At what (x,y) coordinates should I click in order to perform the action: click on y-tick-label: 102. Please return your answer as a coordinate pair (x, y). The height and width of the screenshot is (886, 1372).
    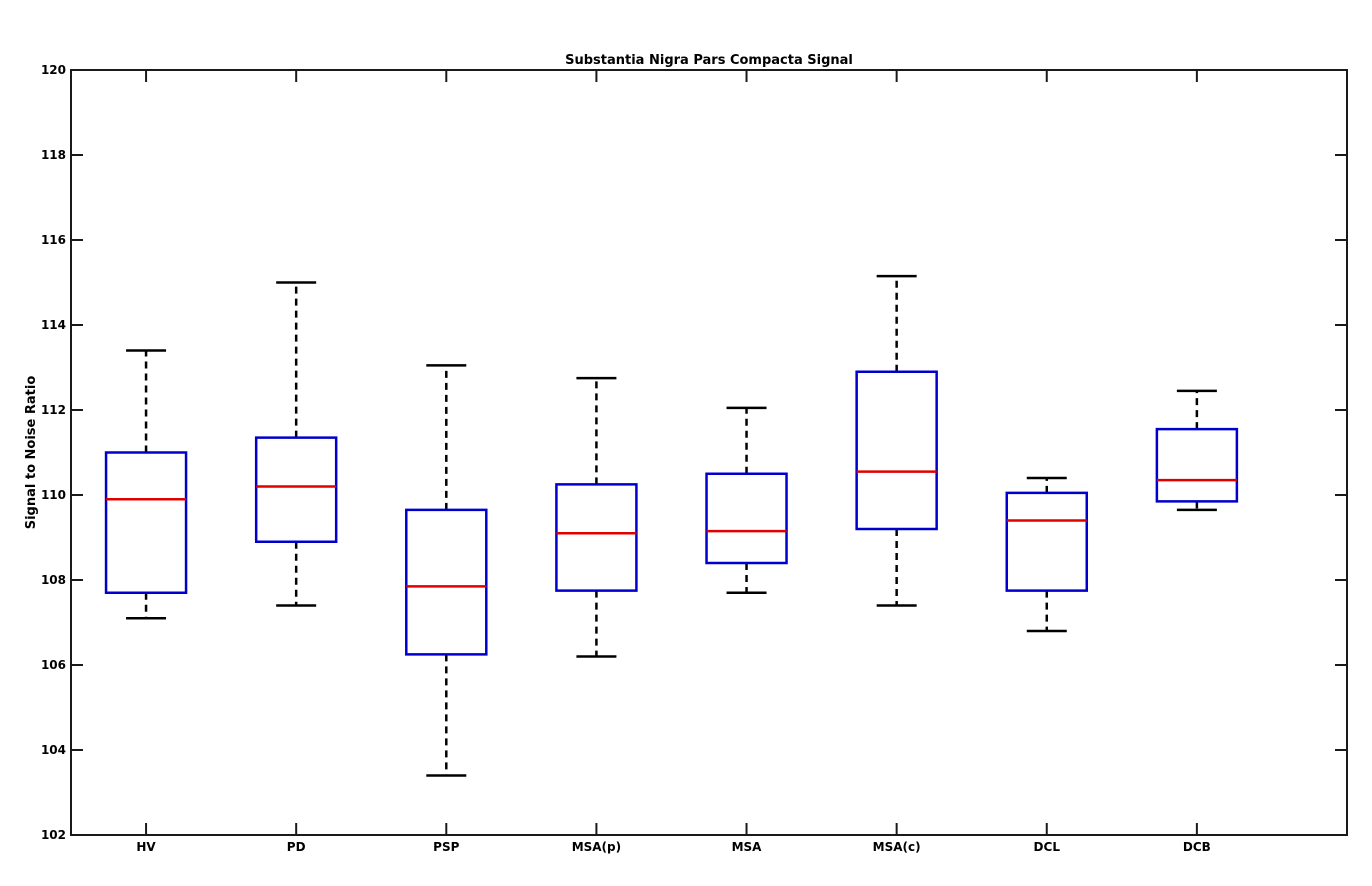
    Looking at the image, I should click on (53, 835).